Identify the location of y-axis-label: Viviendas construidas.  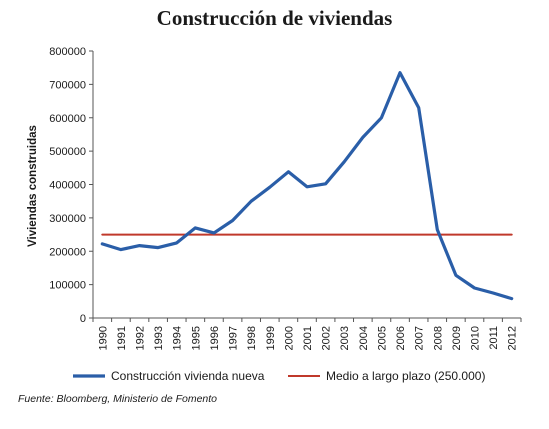
(33, 186).